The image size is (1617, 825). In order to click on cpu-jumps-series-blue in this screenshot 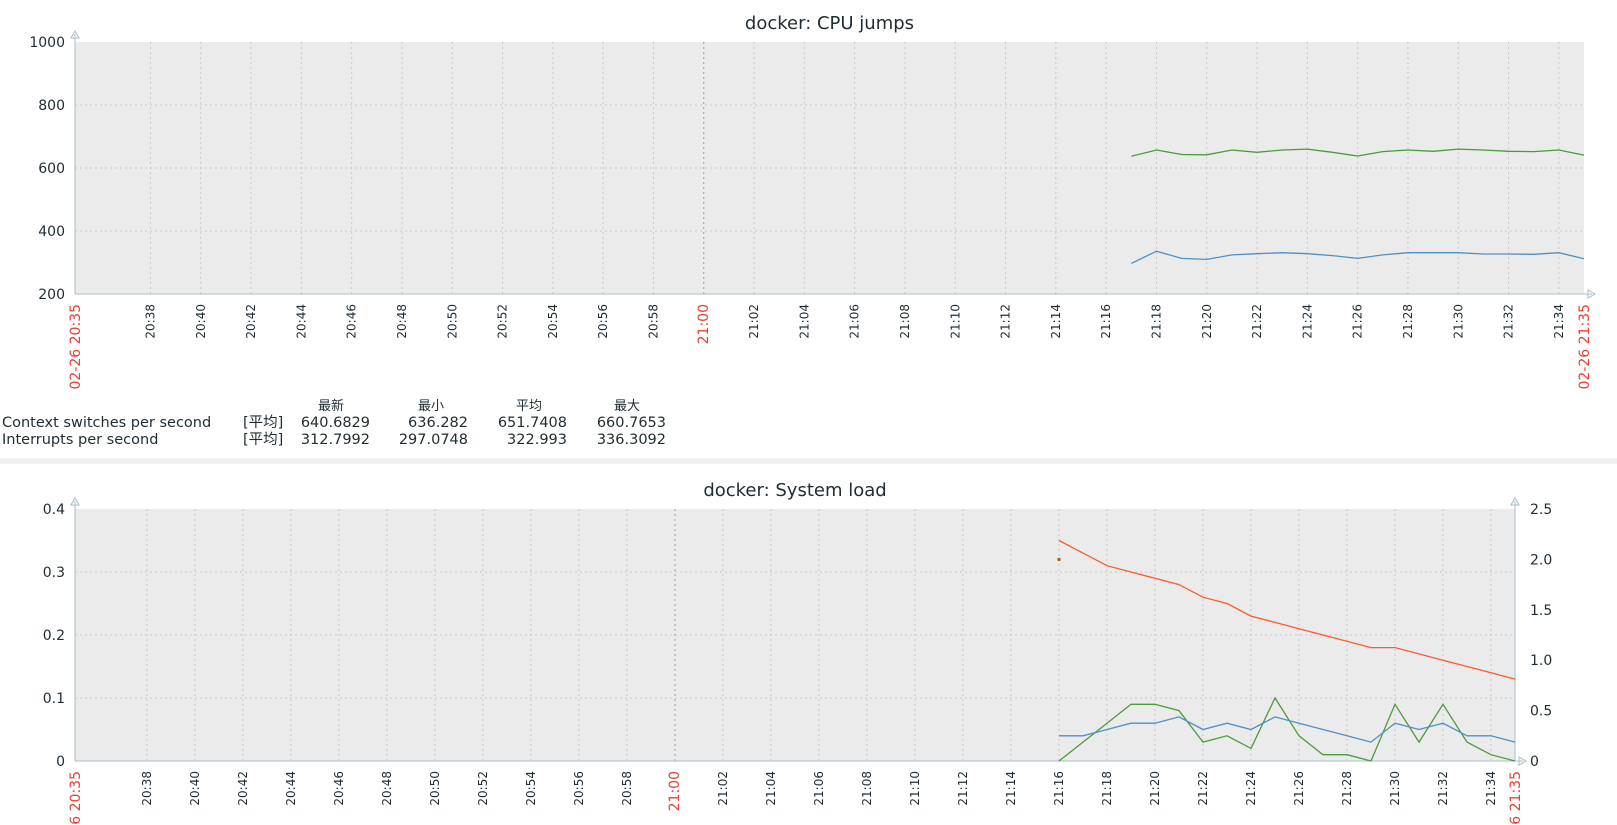, I will do `click(1358, 257)`.